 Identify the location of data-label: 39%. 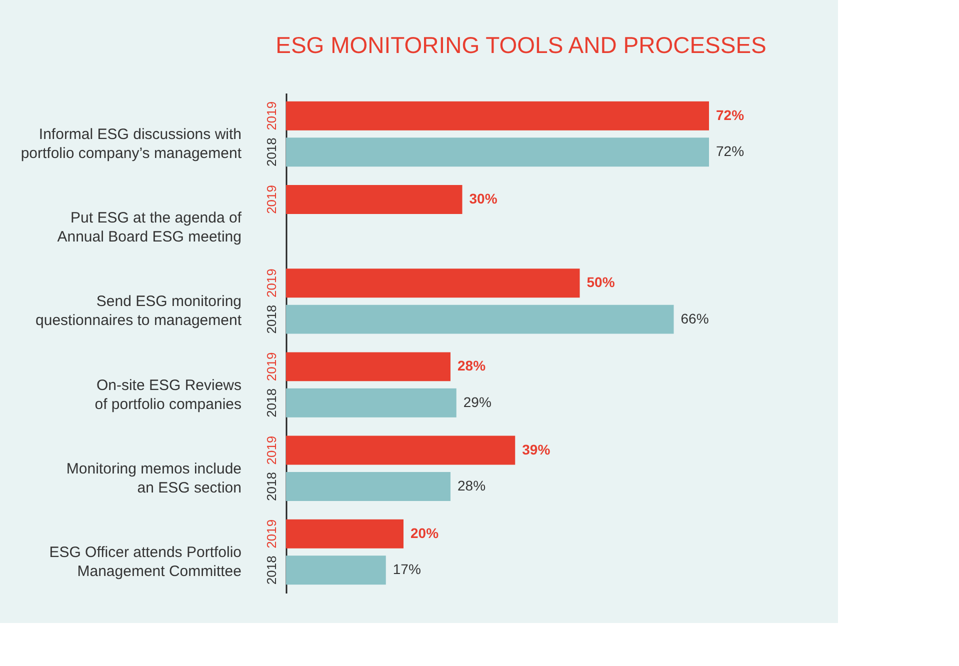
(536, 449).